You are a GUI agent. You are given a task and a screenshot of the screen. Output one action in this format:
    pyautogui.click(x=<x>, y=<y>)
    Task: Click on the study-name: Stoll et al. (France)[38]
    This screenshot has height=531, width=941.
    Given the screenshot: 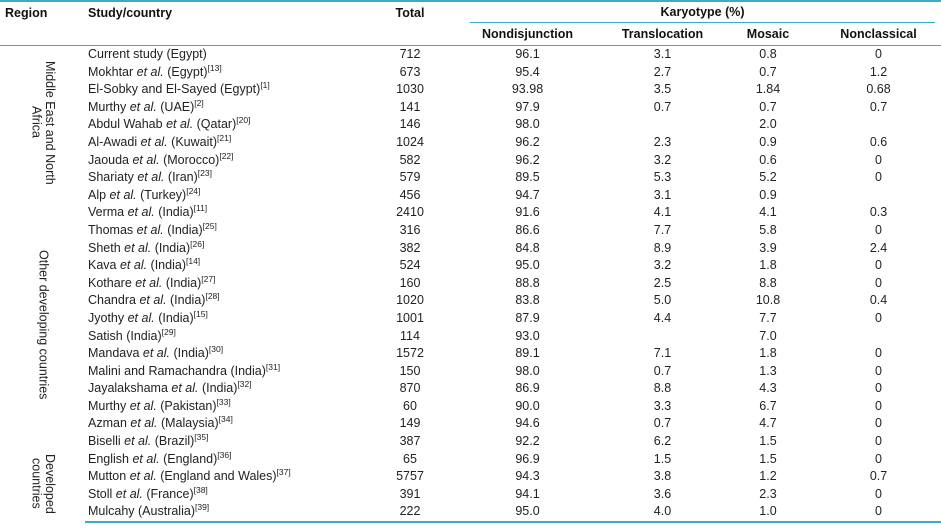 What is the action you would take?
    pyautogui.click(x=227, y=495)
    